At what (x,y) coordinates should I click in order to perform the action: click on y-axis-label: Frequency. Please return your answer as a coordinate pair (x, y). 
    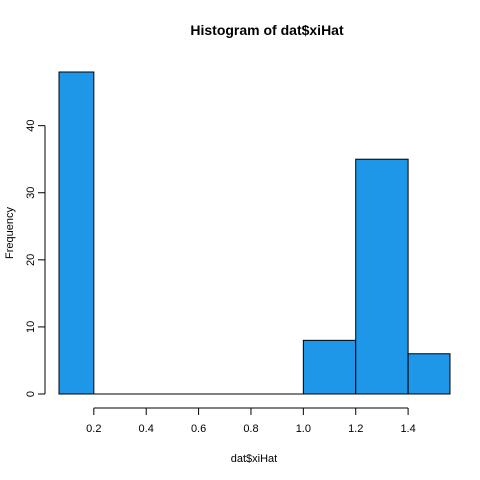
    Looking at the image, I should click on (10, 233).